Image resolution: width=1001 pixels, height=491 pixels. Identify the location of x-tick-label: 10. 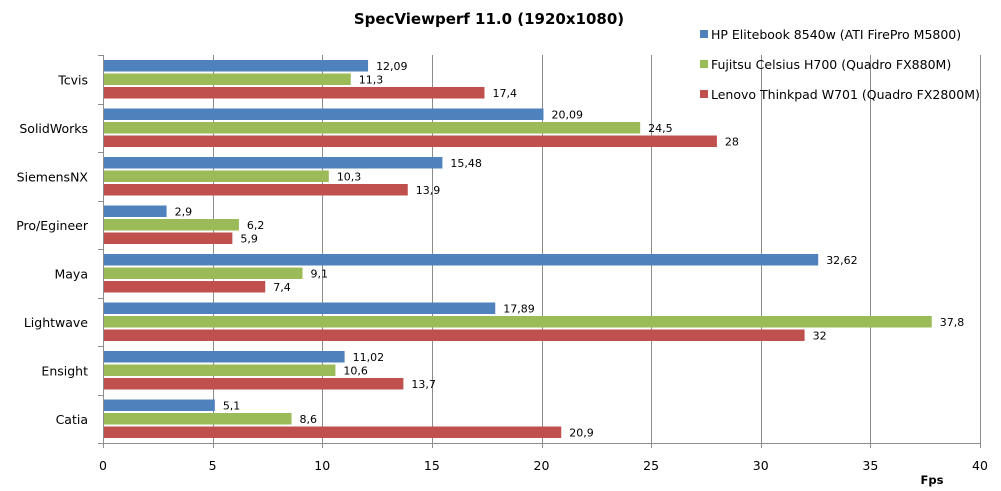
(322, 465).